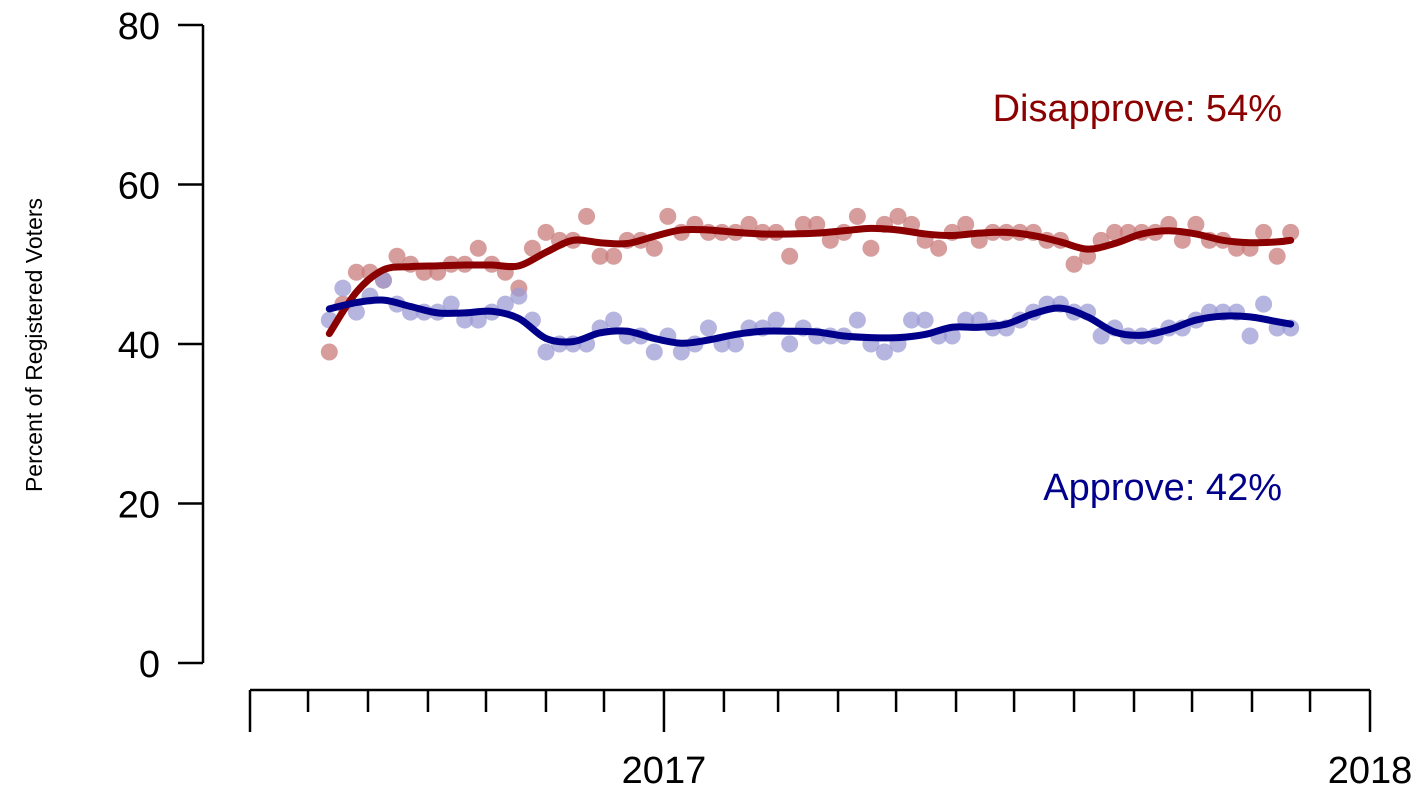  Describe the element at coordinates (810, 281) in the screenshot. I see `disapprove-trend-line` at that location.